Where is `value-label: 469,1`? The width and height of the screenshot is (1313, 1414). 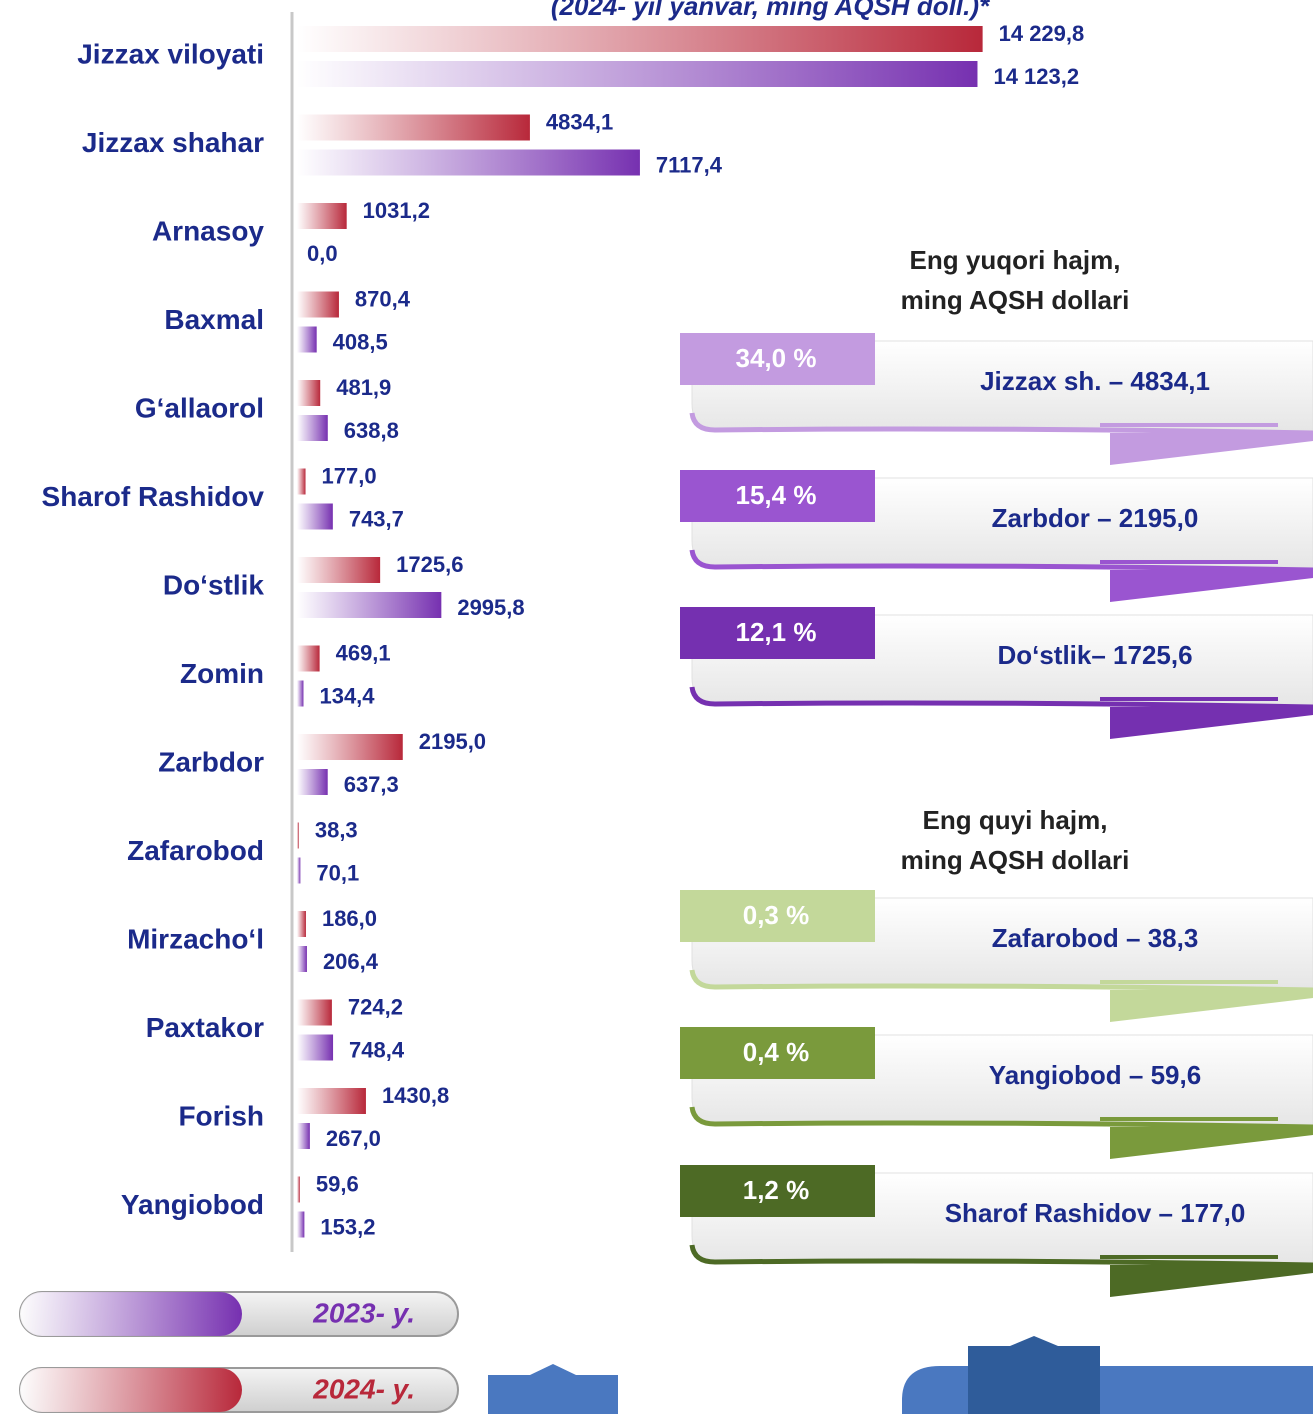 value-label: 469,1 is located at coordinates (363, 652).